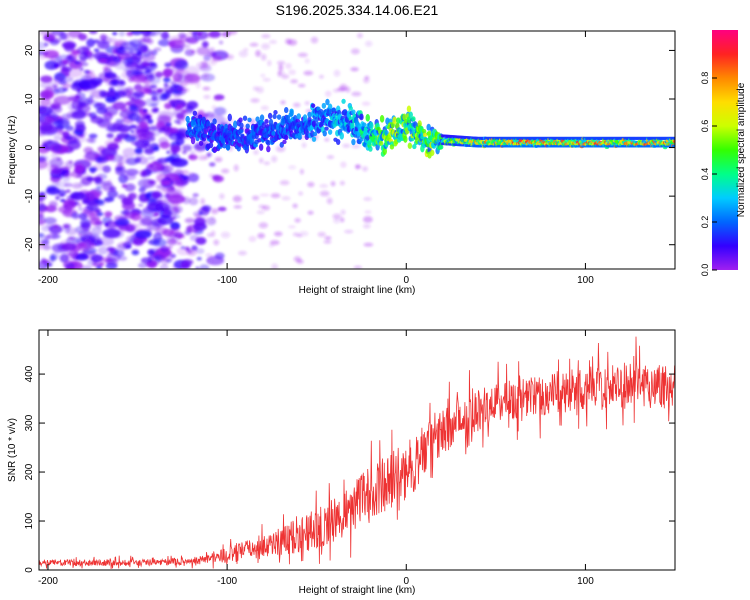 Image resolution: width=750 pixels, height=600 pixels. I want to click on colorbar-label: Normalized spectral amplitude, so click(741, 149).